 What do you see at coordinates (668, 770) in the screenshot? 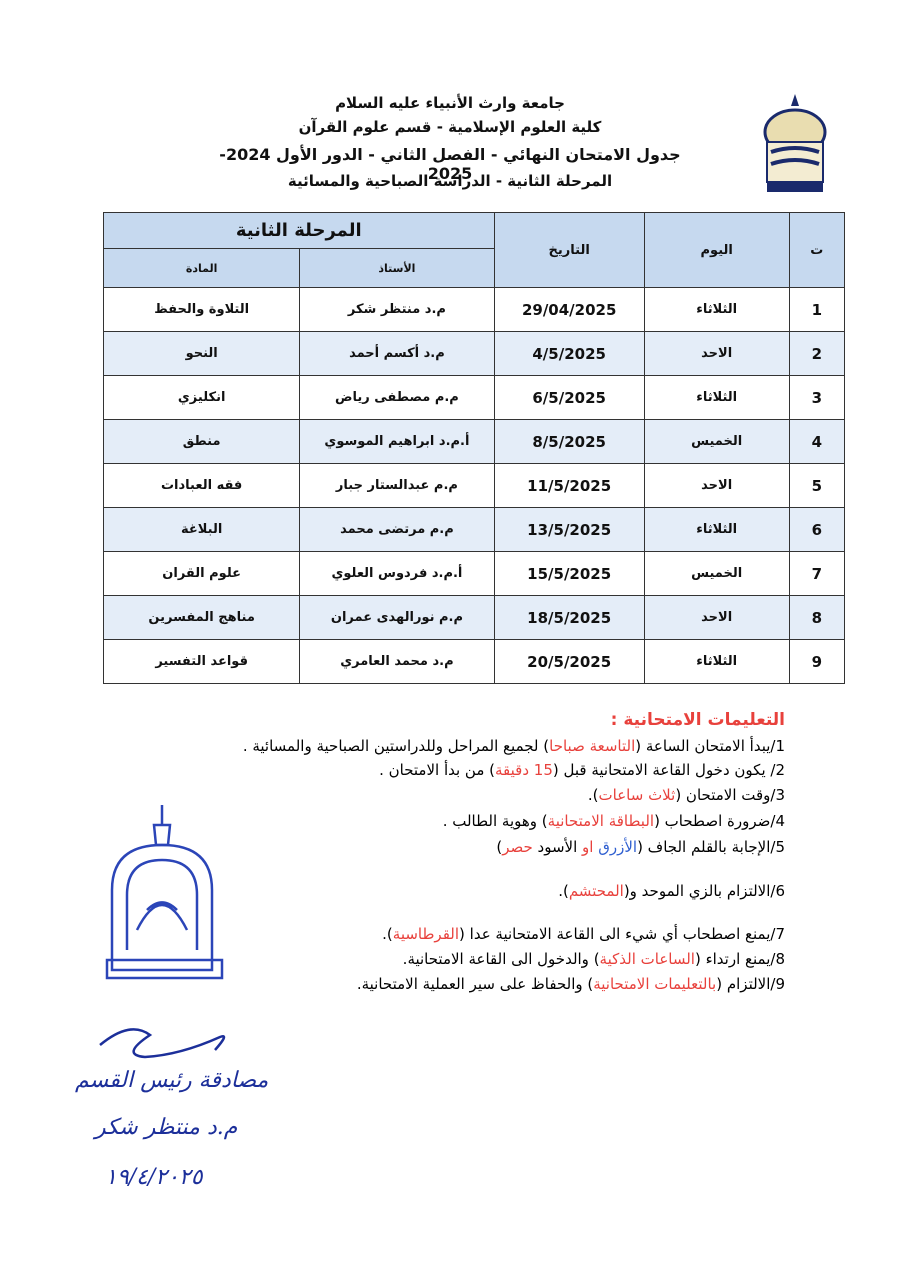
I see `instruction-part: 2/ يكون دخول القاعة الامتحانية قبل (` at bounding box center [668, 770].